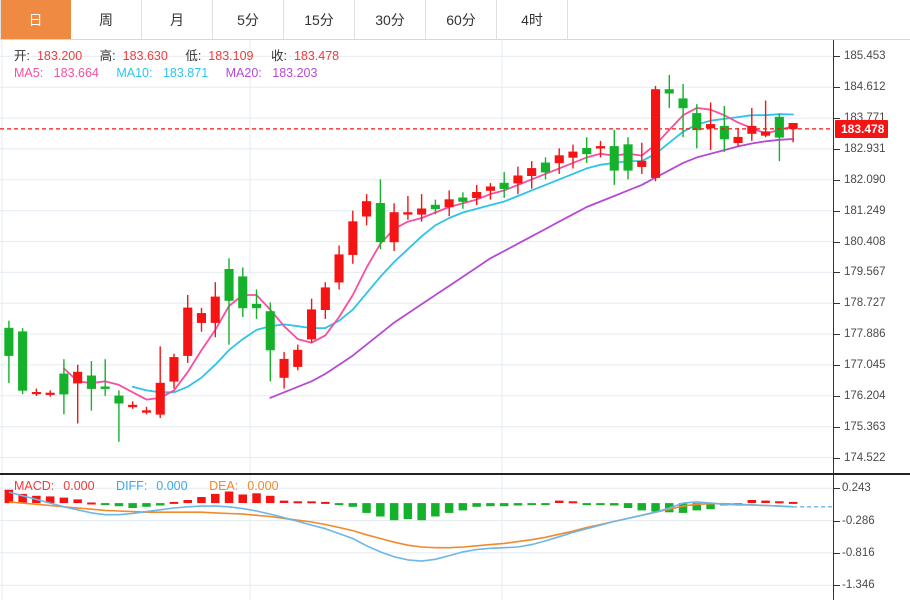 This screenshot has width=910, height=600. I want to click on tab-label: 15分, so click(319, 19).